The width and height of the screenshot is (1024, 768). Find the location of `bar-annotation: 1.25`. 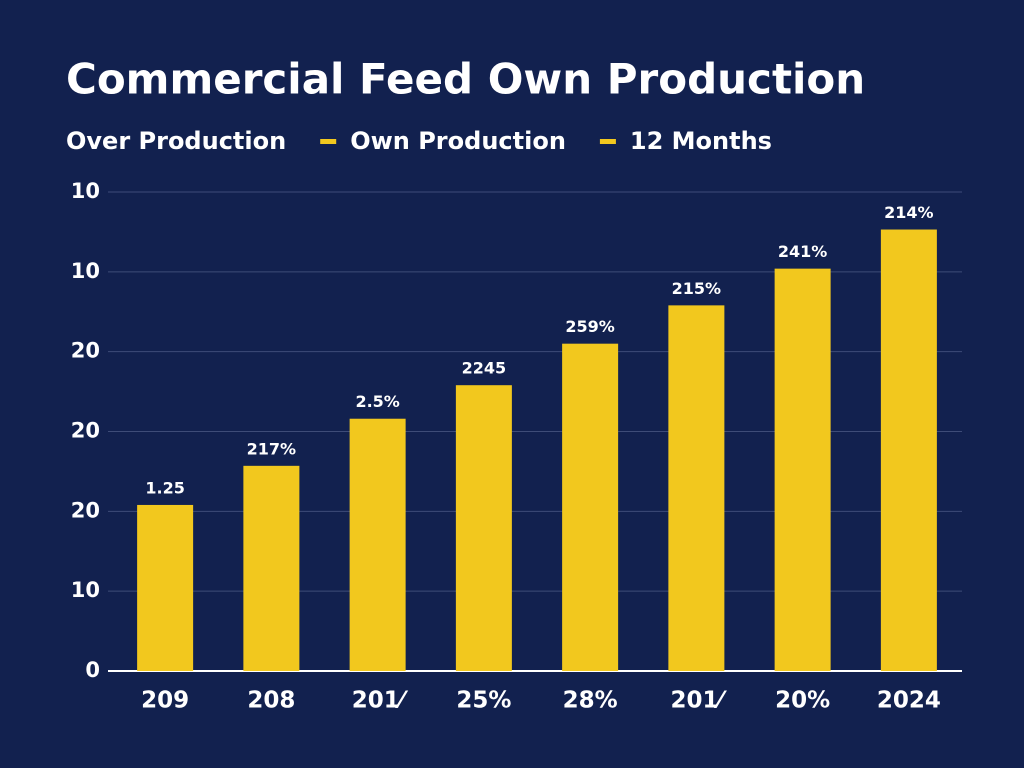

bar-annotation: 1.25 is located at coordinates (164, 487).